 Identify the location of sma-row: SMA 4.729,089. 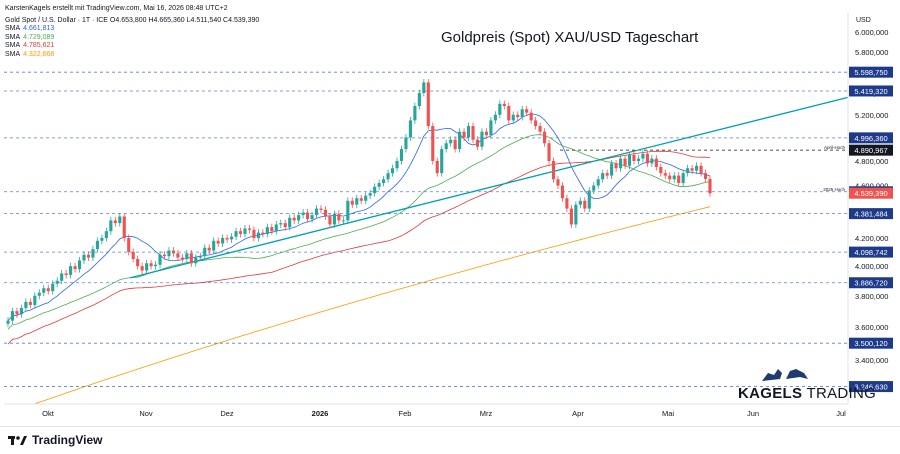
(132, 38).